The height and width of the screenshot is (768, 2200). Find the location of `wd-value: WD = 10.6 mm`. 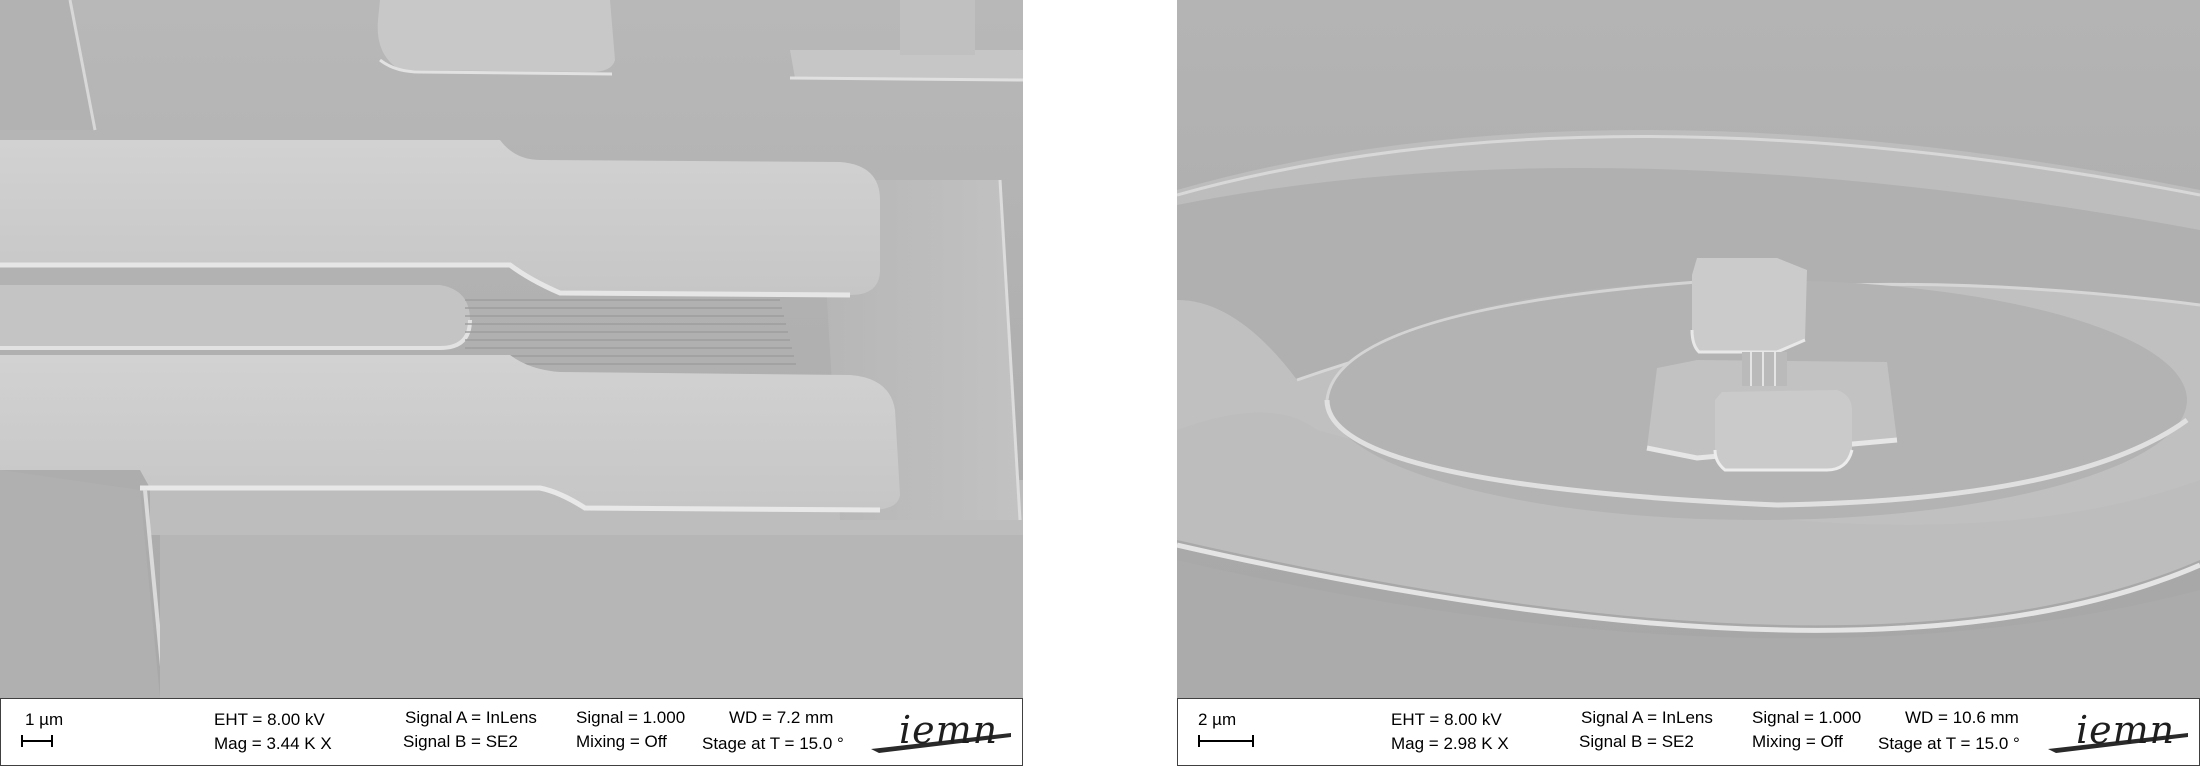

wd-value: WD = 10.6 mm is located at coordinates (1962, 717).